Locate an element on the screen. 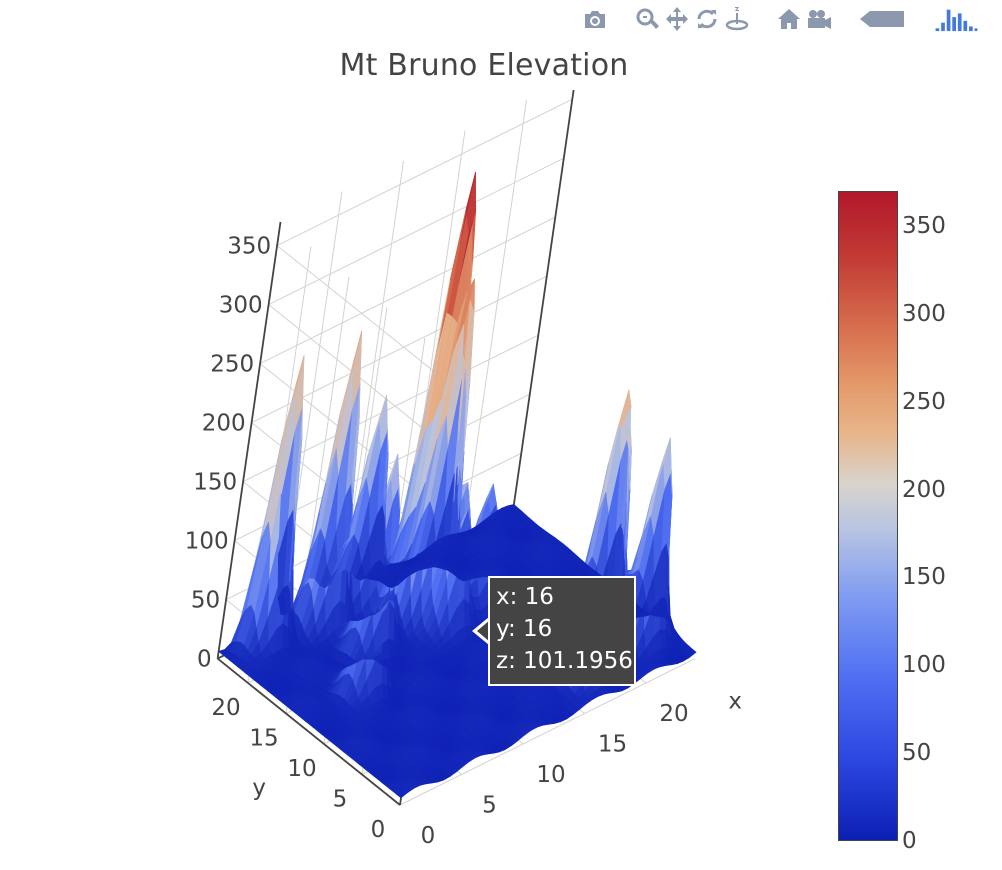 This screenshot has height=870, width=1002. z-tick-label: 0 is located at coordinates (204, 660).